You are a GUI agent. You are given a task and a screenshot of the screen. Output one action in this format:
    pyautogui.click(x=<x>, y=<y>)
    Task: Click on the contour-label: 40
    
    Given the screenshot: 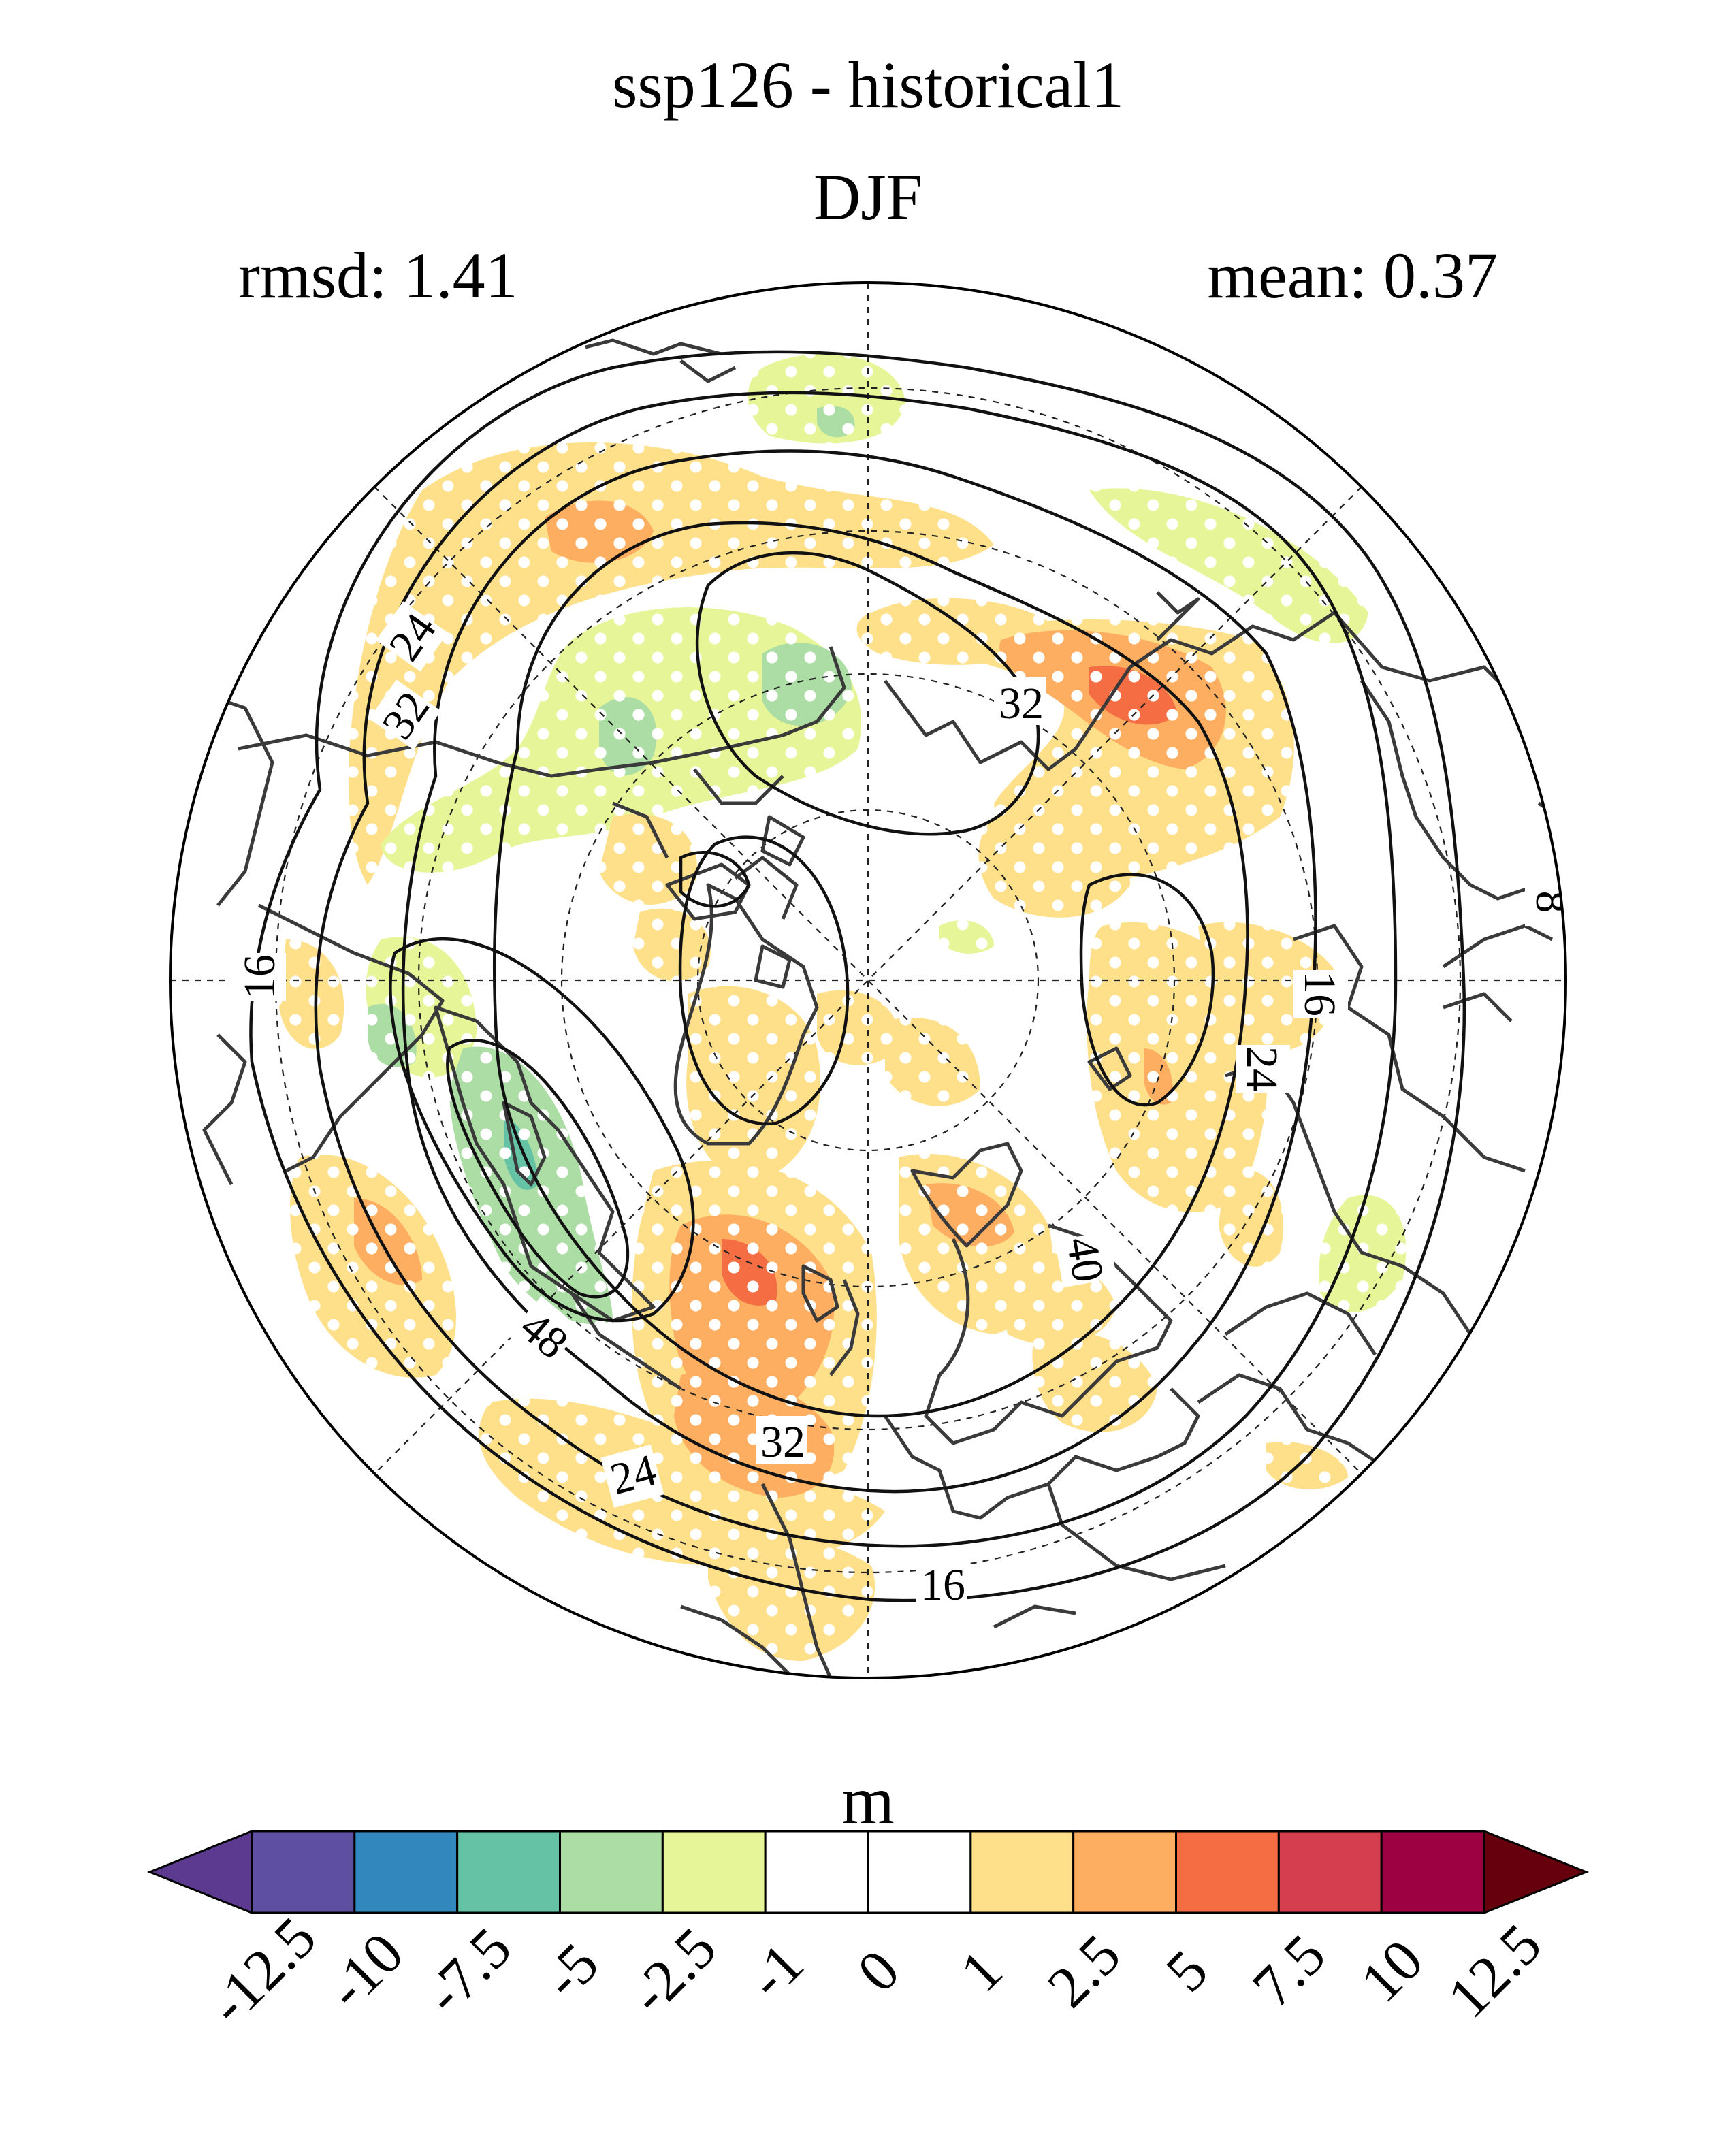 What is the action you would take?
    pyautogui.click(x=1085, y=1259)
    